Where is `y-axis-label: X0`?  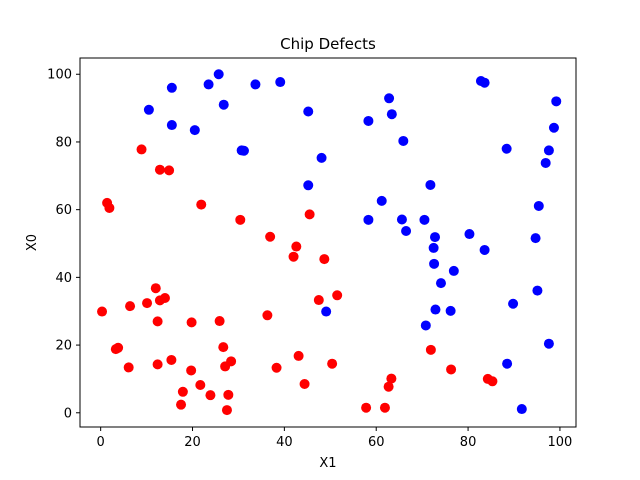 y-axis-label: X0 is located at coordinates (32, 242).